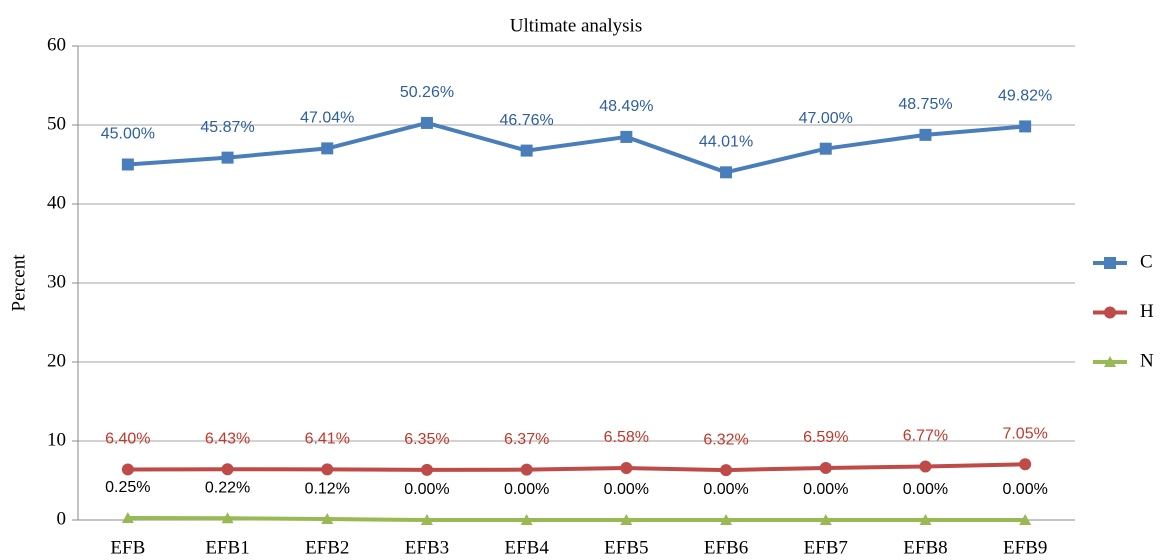 This screenshot has width=1173, height=560. Describe the element at coordinates (227, 127) in the screenshot. I see `data-label: 45.87%` at that location.